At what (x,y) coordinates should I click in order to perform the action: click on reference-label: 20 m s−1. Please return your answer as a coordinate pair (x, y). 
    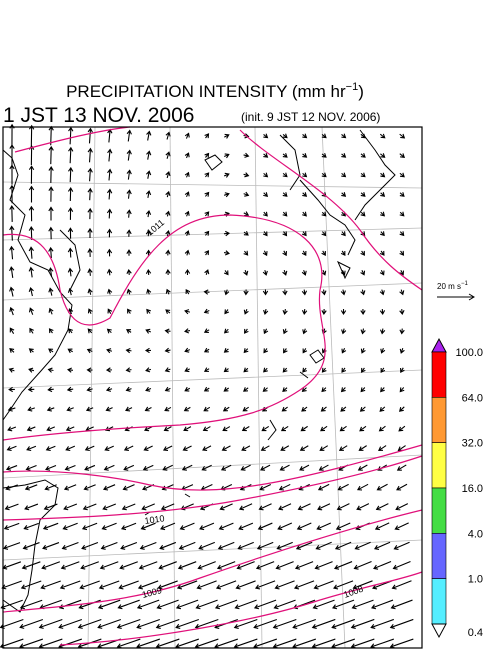
    Looking at the image, I should click on (453, 286).